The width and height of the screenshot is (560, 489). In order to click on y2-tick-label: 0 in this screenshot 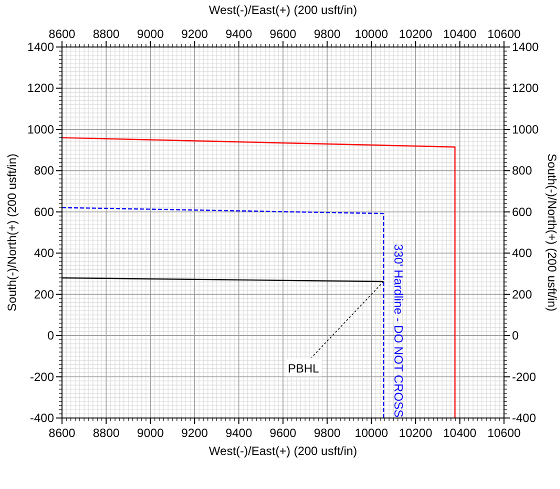, I will do `click(515, 335)`.